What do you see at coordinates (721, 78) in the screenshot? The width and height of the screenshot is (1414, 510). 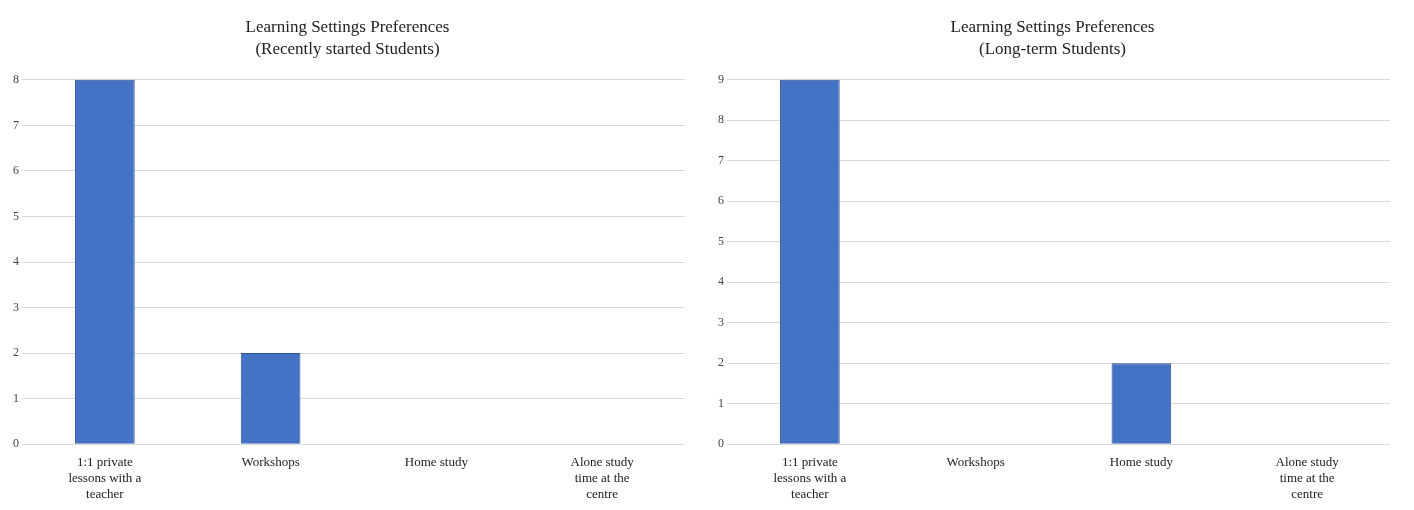 I see `y-tick-label: 9` at bounding box center [721, 78].